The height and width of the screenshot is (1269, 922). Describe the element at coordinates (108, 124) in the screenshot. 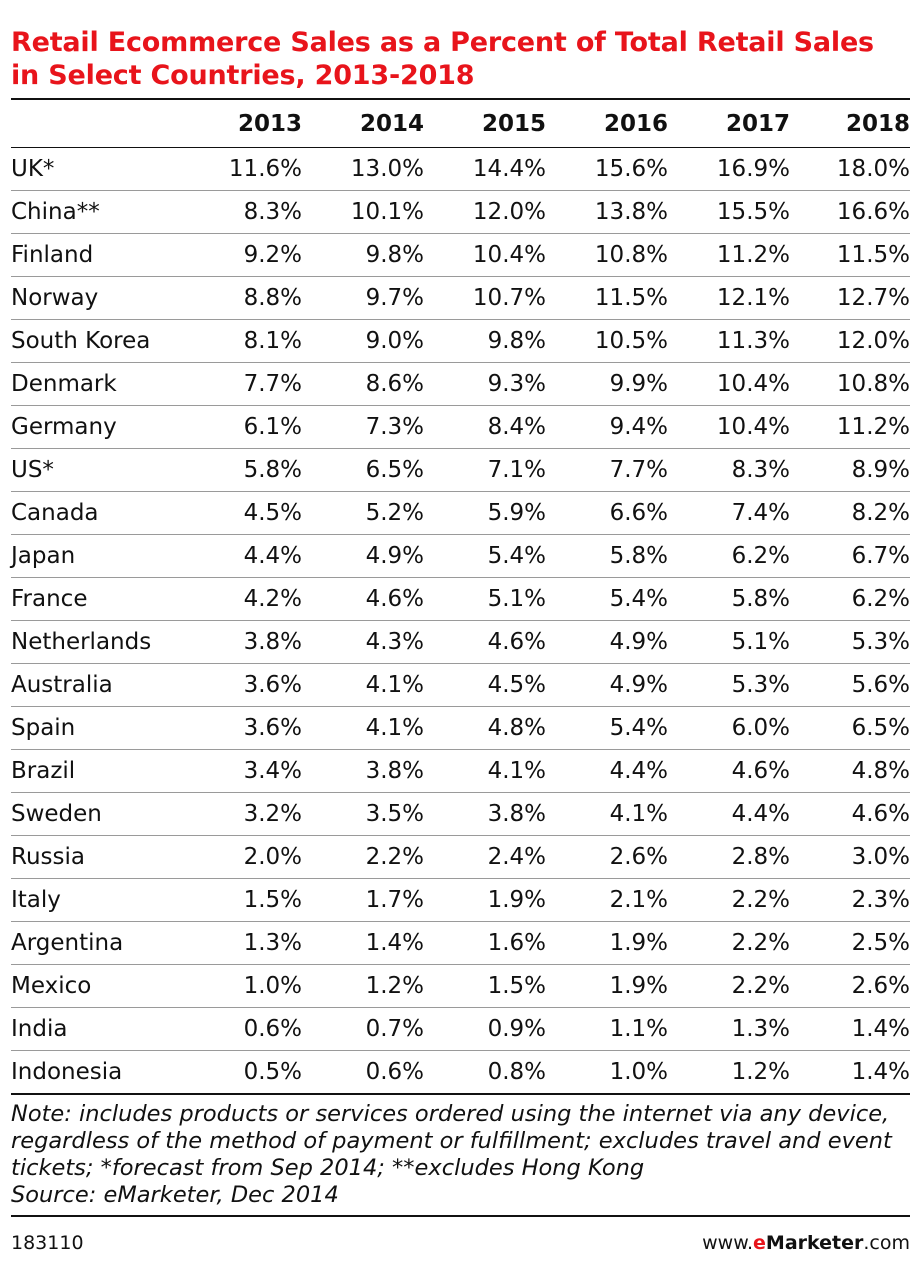

I see `header-country` at that location.